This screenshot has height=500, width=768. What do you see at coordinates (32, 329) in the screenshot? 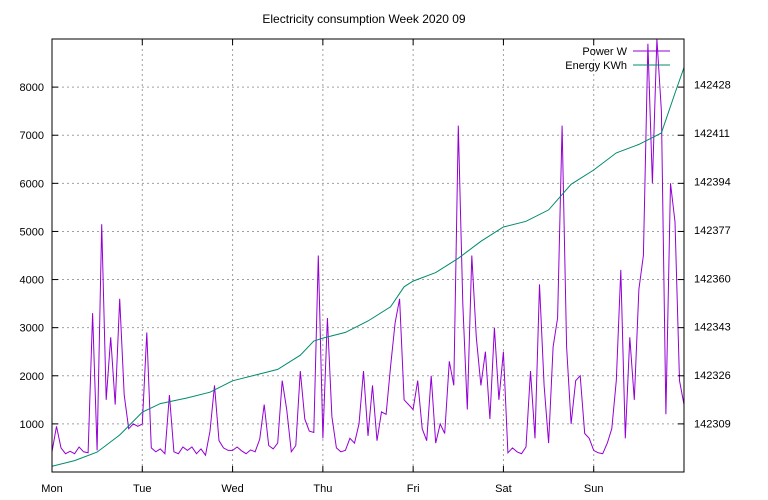
I see `y-tick-label: 3000` at bounding box center [32, 329].